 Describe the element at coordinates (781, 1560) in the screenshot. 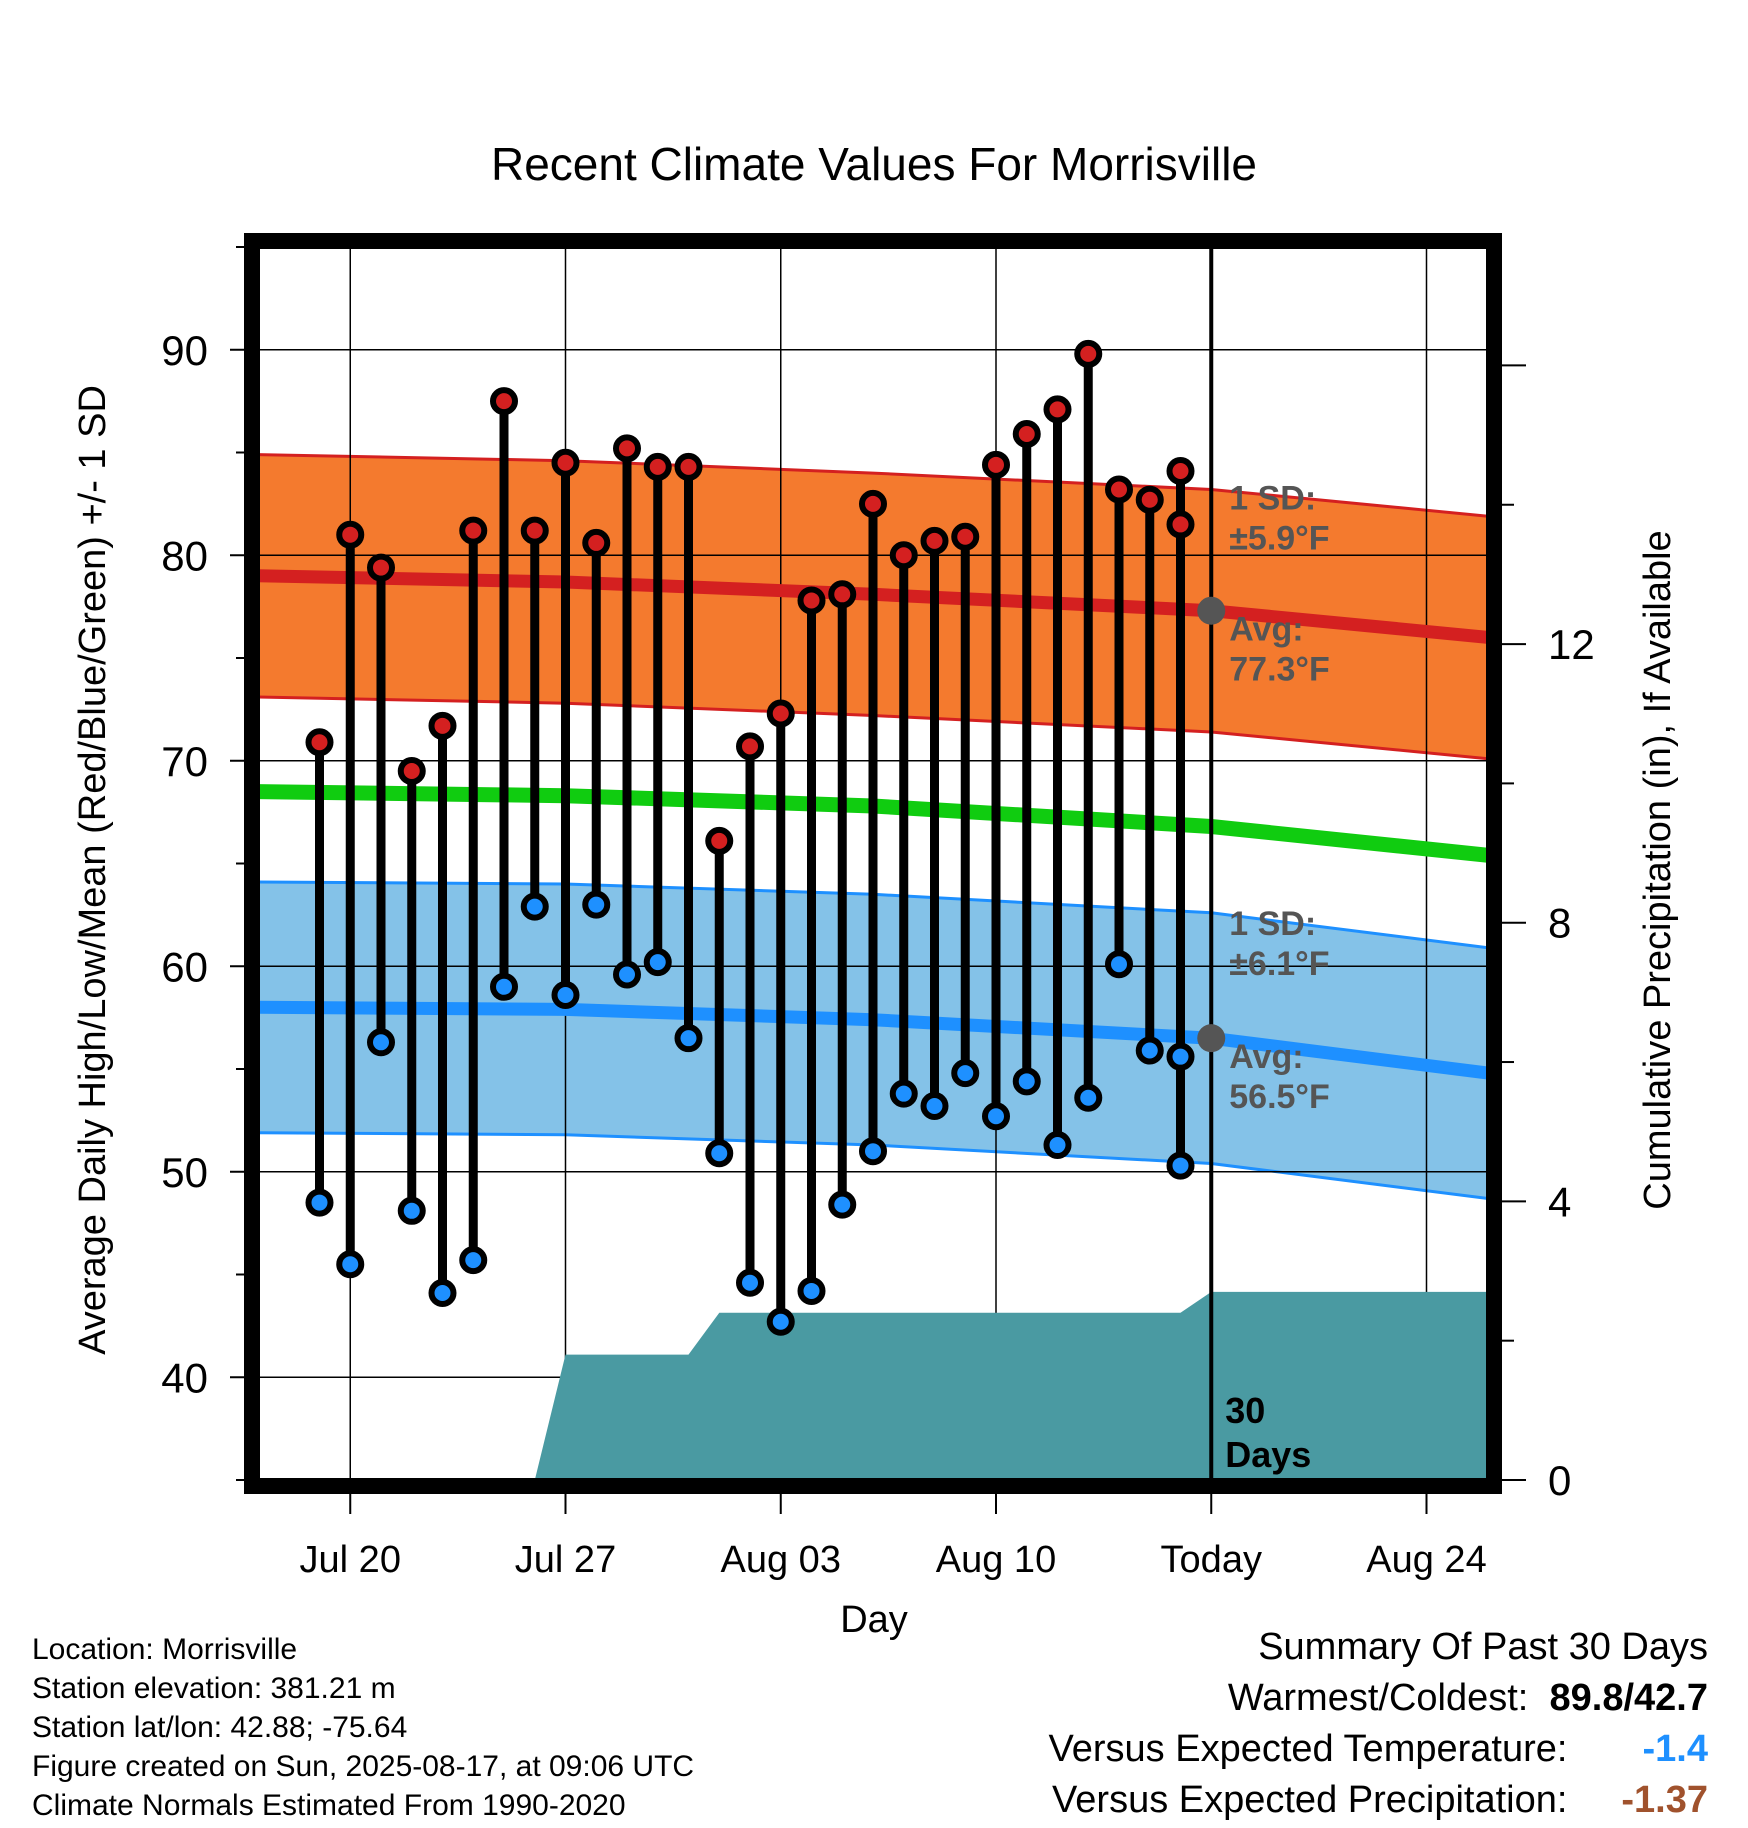

I see `x-tick-label: Aug 03` at that location.